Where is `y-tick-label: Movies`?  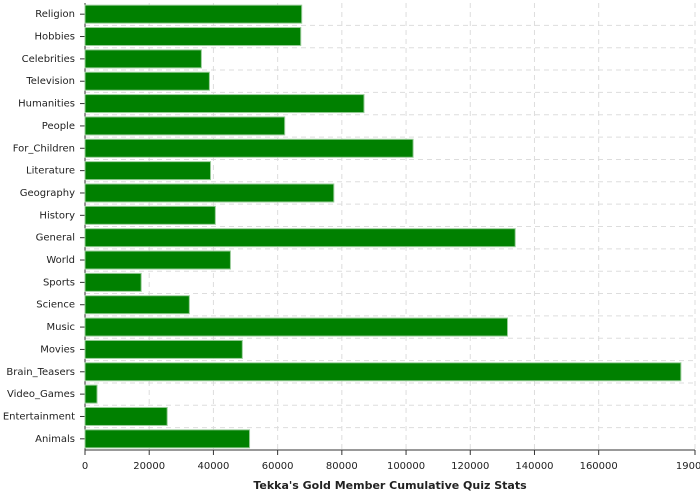
y-tick-label: Movies is located at coordinates (57, 349).